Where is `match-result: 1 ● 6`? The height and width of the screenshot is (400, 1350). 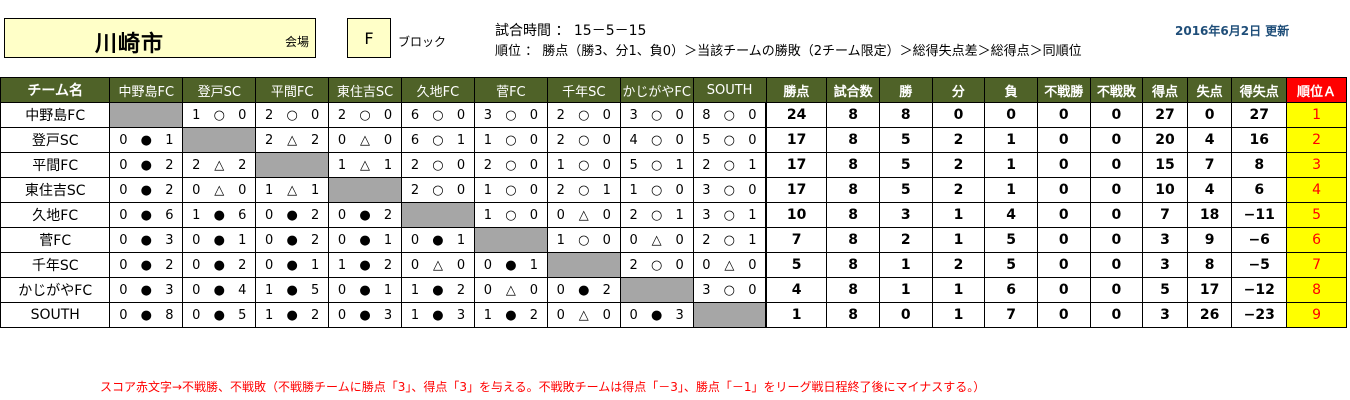 match-result: 1 ● 6 is located at coordinates (219, 215).